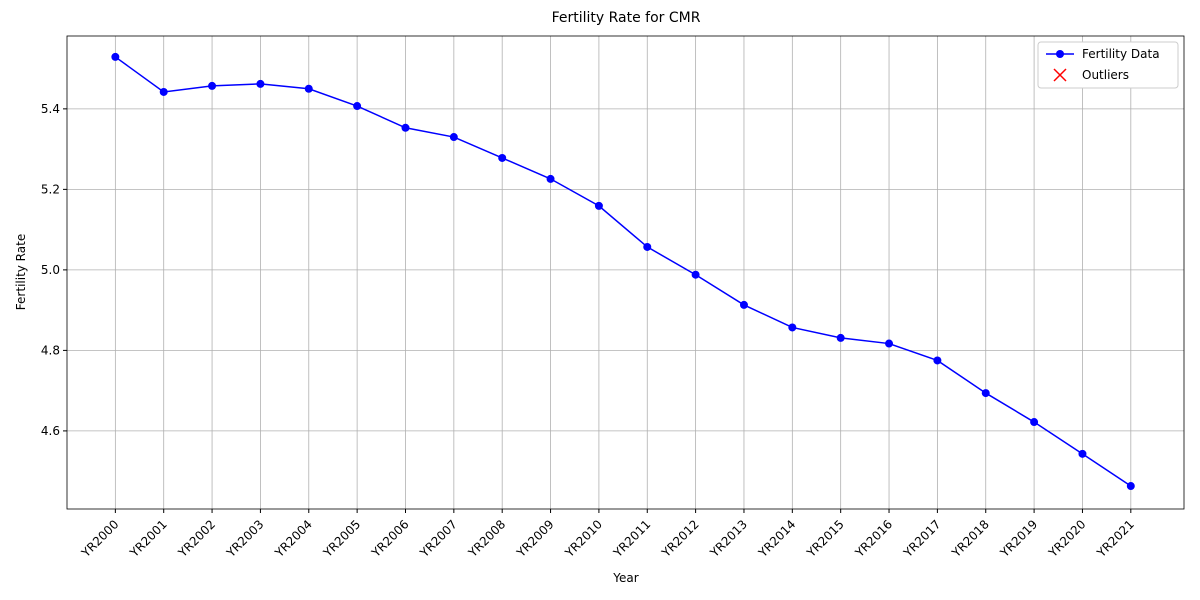 The image size is (1200, 600). Describe the element at coordinates (776, 538) in the screenshot. I see `x-tick-label: YR2014` at that location.